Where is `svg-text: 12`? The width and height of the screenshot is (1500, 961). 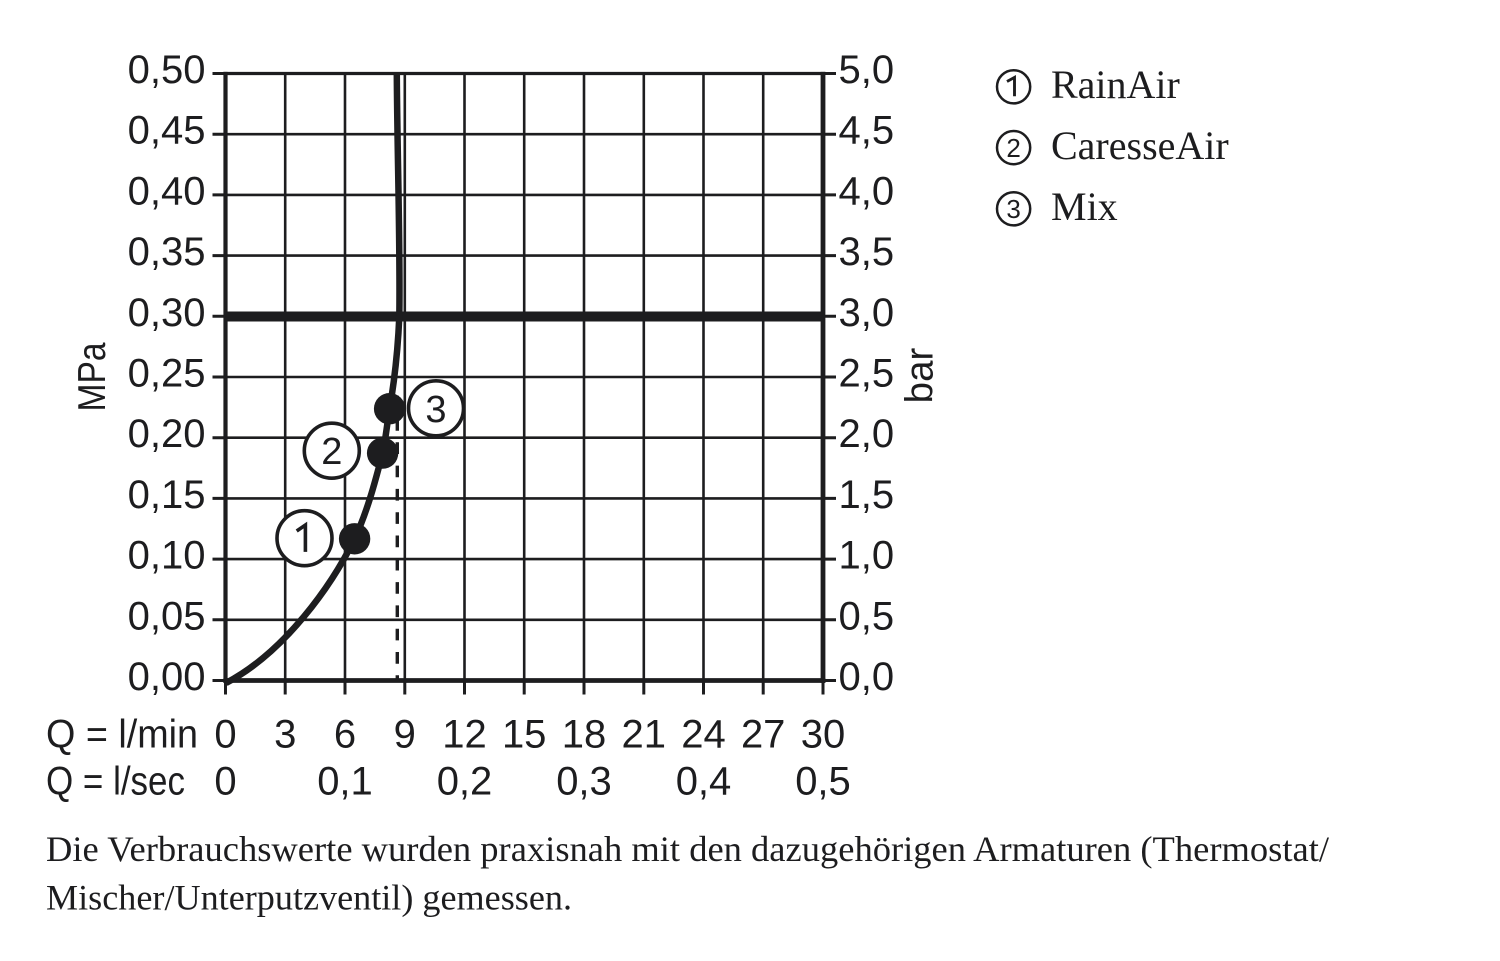 svg-text: 12 is located at coordinates (464, 735).